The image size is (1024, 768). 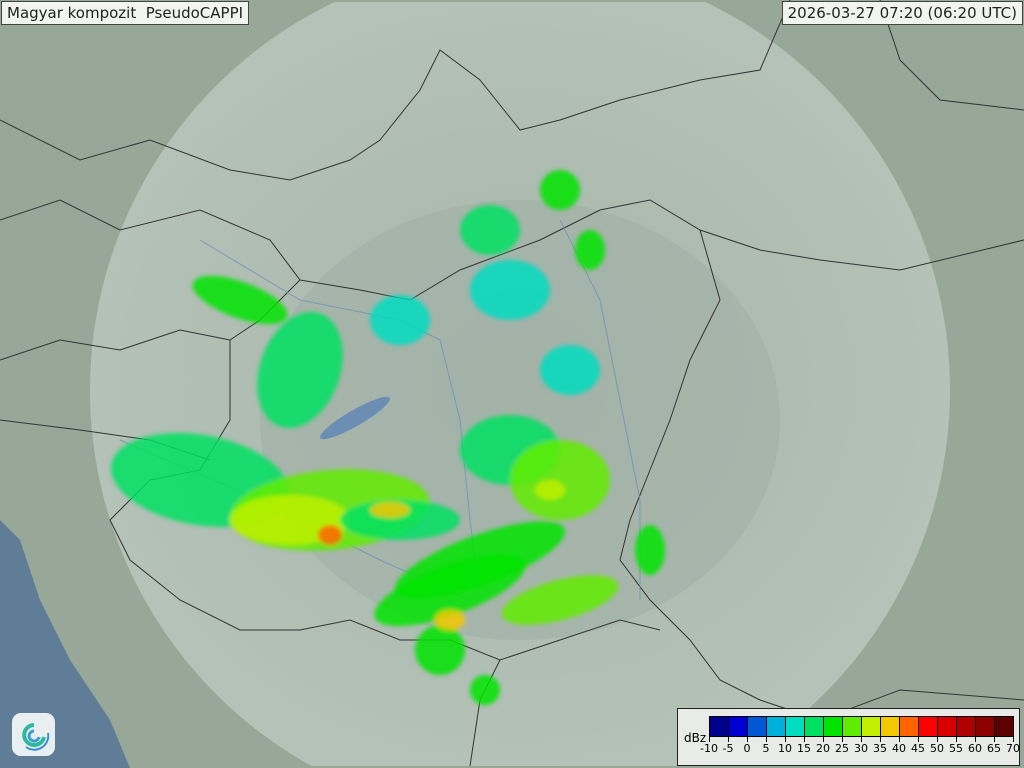 I want to click on legend-tick-label: 40, so click(x=899, y=748).